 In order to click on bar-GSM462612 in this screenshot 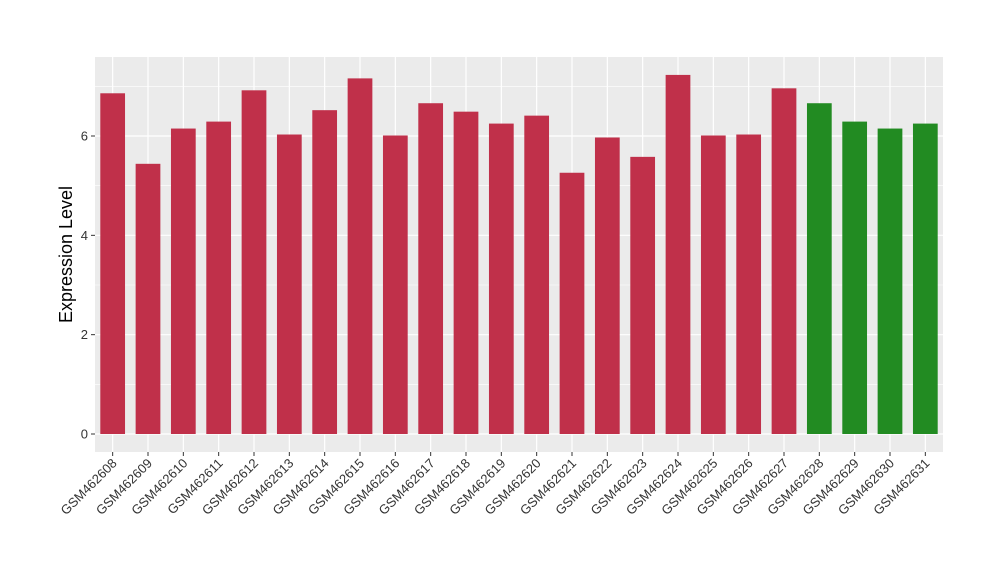, I will do `click(254, 262)`.